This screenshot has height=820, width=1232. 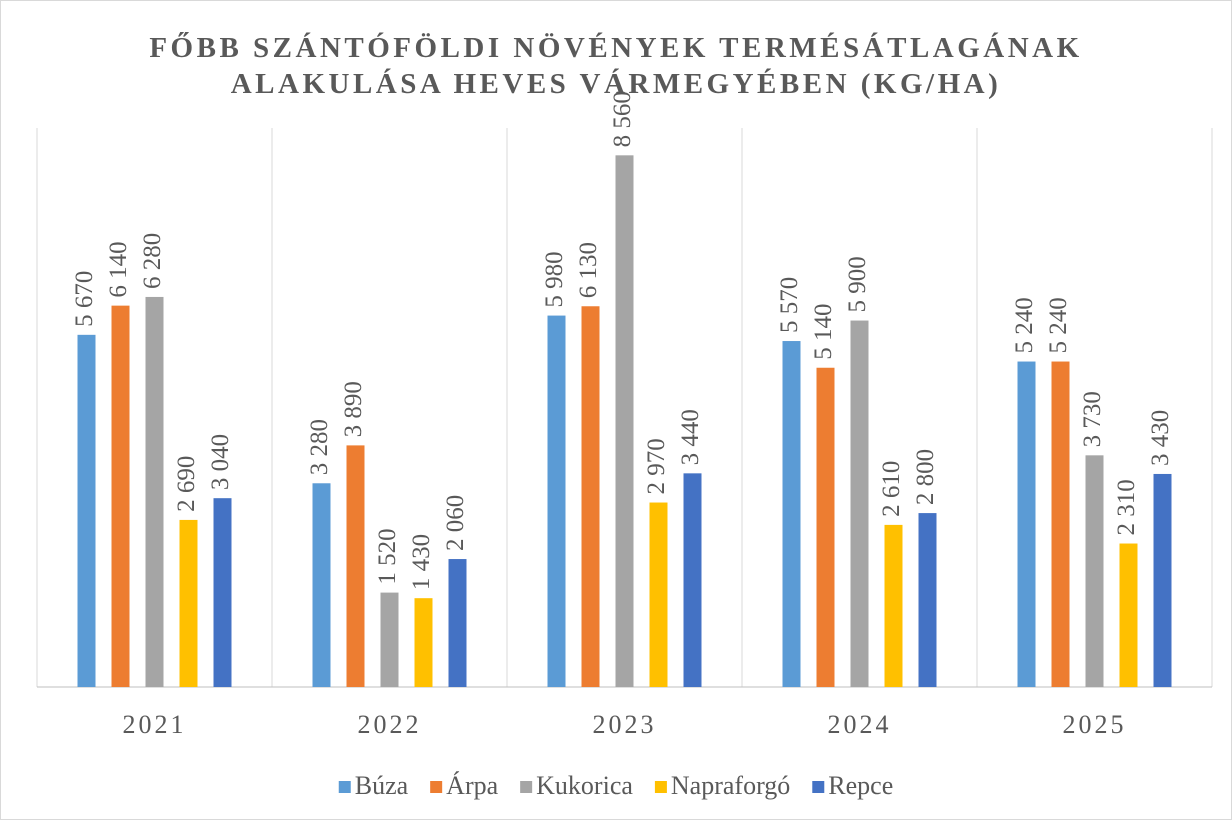 I want to click on value-label: 3 440, so click(x=690, y=437).